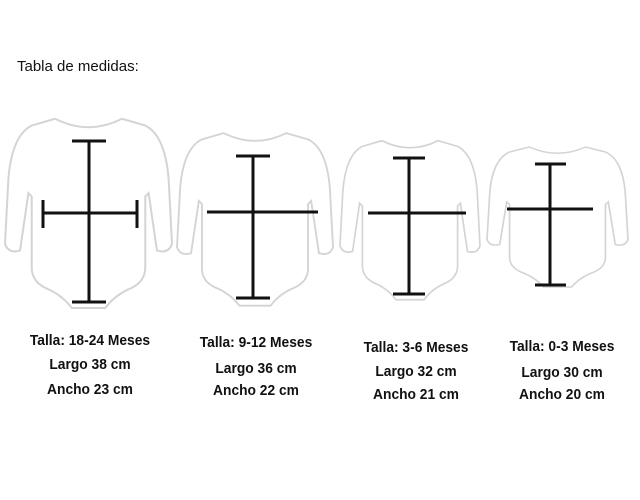 The height and width of the screenshot is (500, 640). I want to click on size-label-9-12: Talla: 9-12 Meses, so click(256, 342).